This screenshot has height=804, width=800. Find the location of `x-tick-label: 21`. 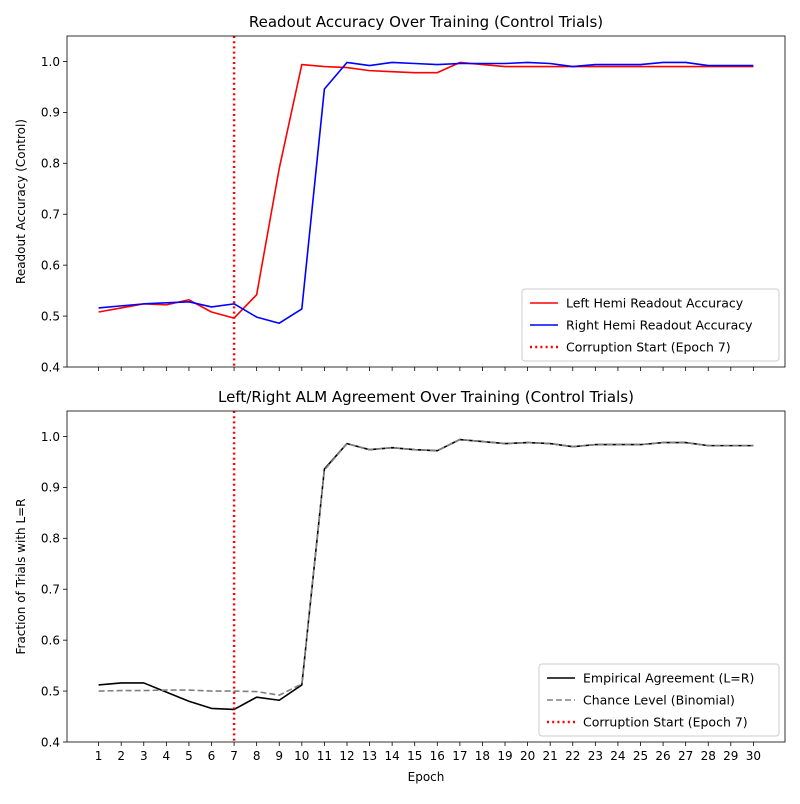

x-tick-label: 21 is located at coordinates (550, 756).